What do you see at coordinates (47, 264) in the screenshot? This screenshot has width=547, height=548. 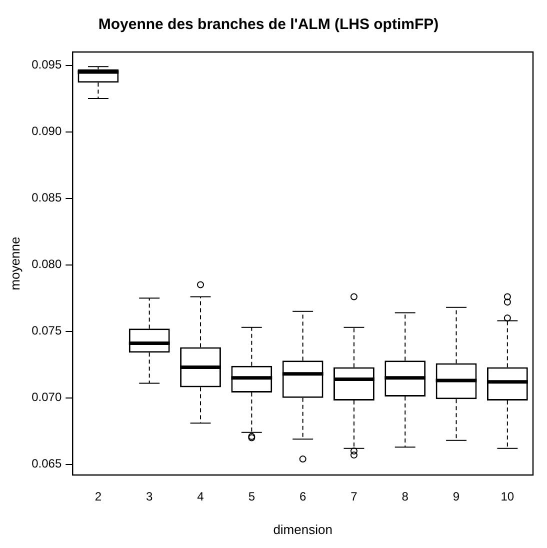 I see `y-tick-label: 0.080` at bounding box center [47, 264].